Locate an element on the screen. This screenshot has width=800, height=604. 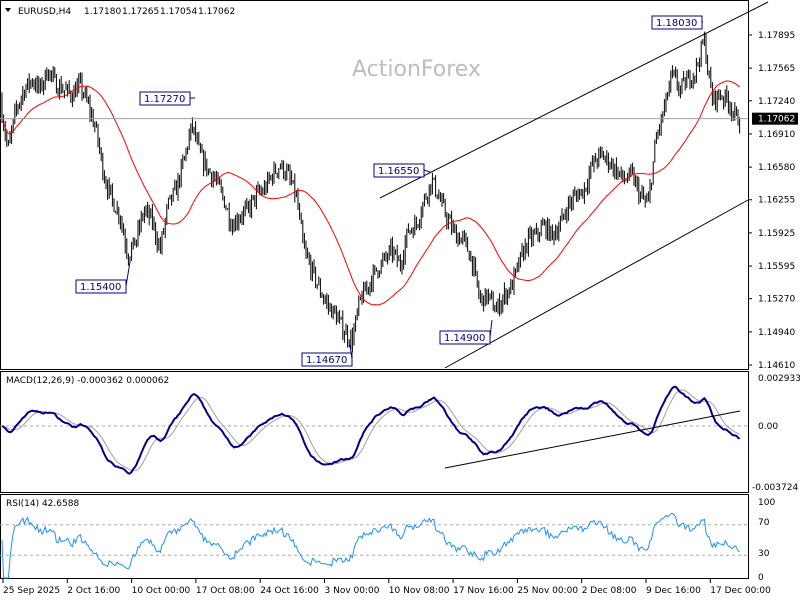
price-tick-label: 1.14940 is located at coordinates (776, 333).